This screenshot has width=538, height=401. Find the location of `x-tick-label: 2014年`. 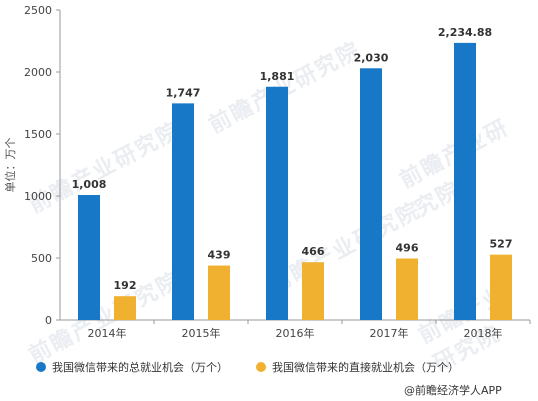

x-tick-label: 2014年 is located at coordinates (107, 333).